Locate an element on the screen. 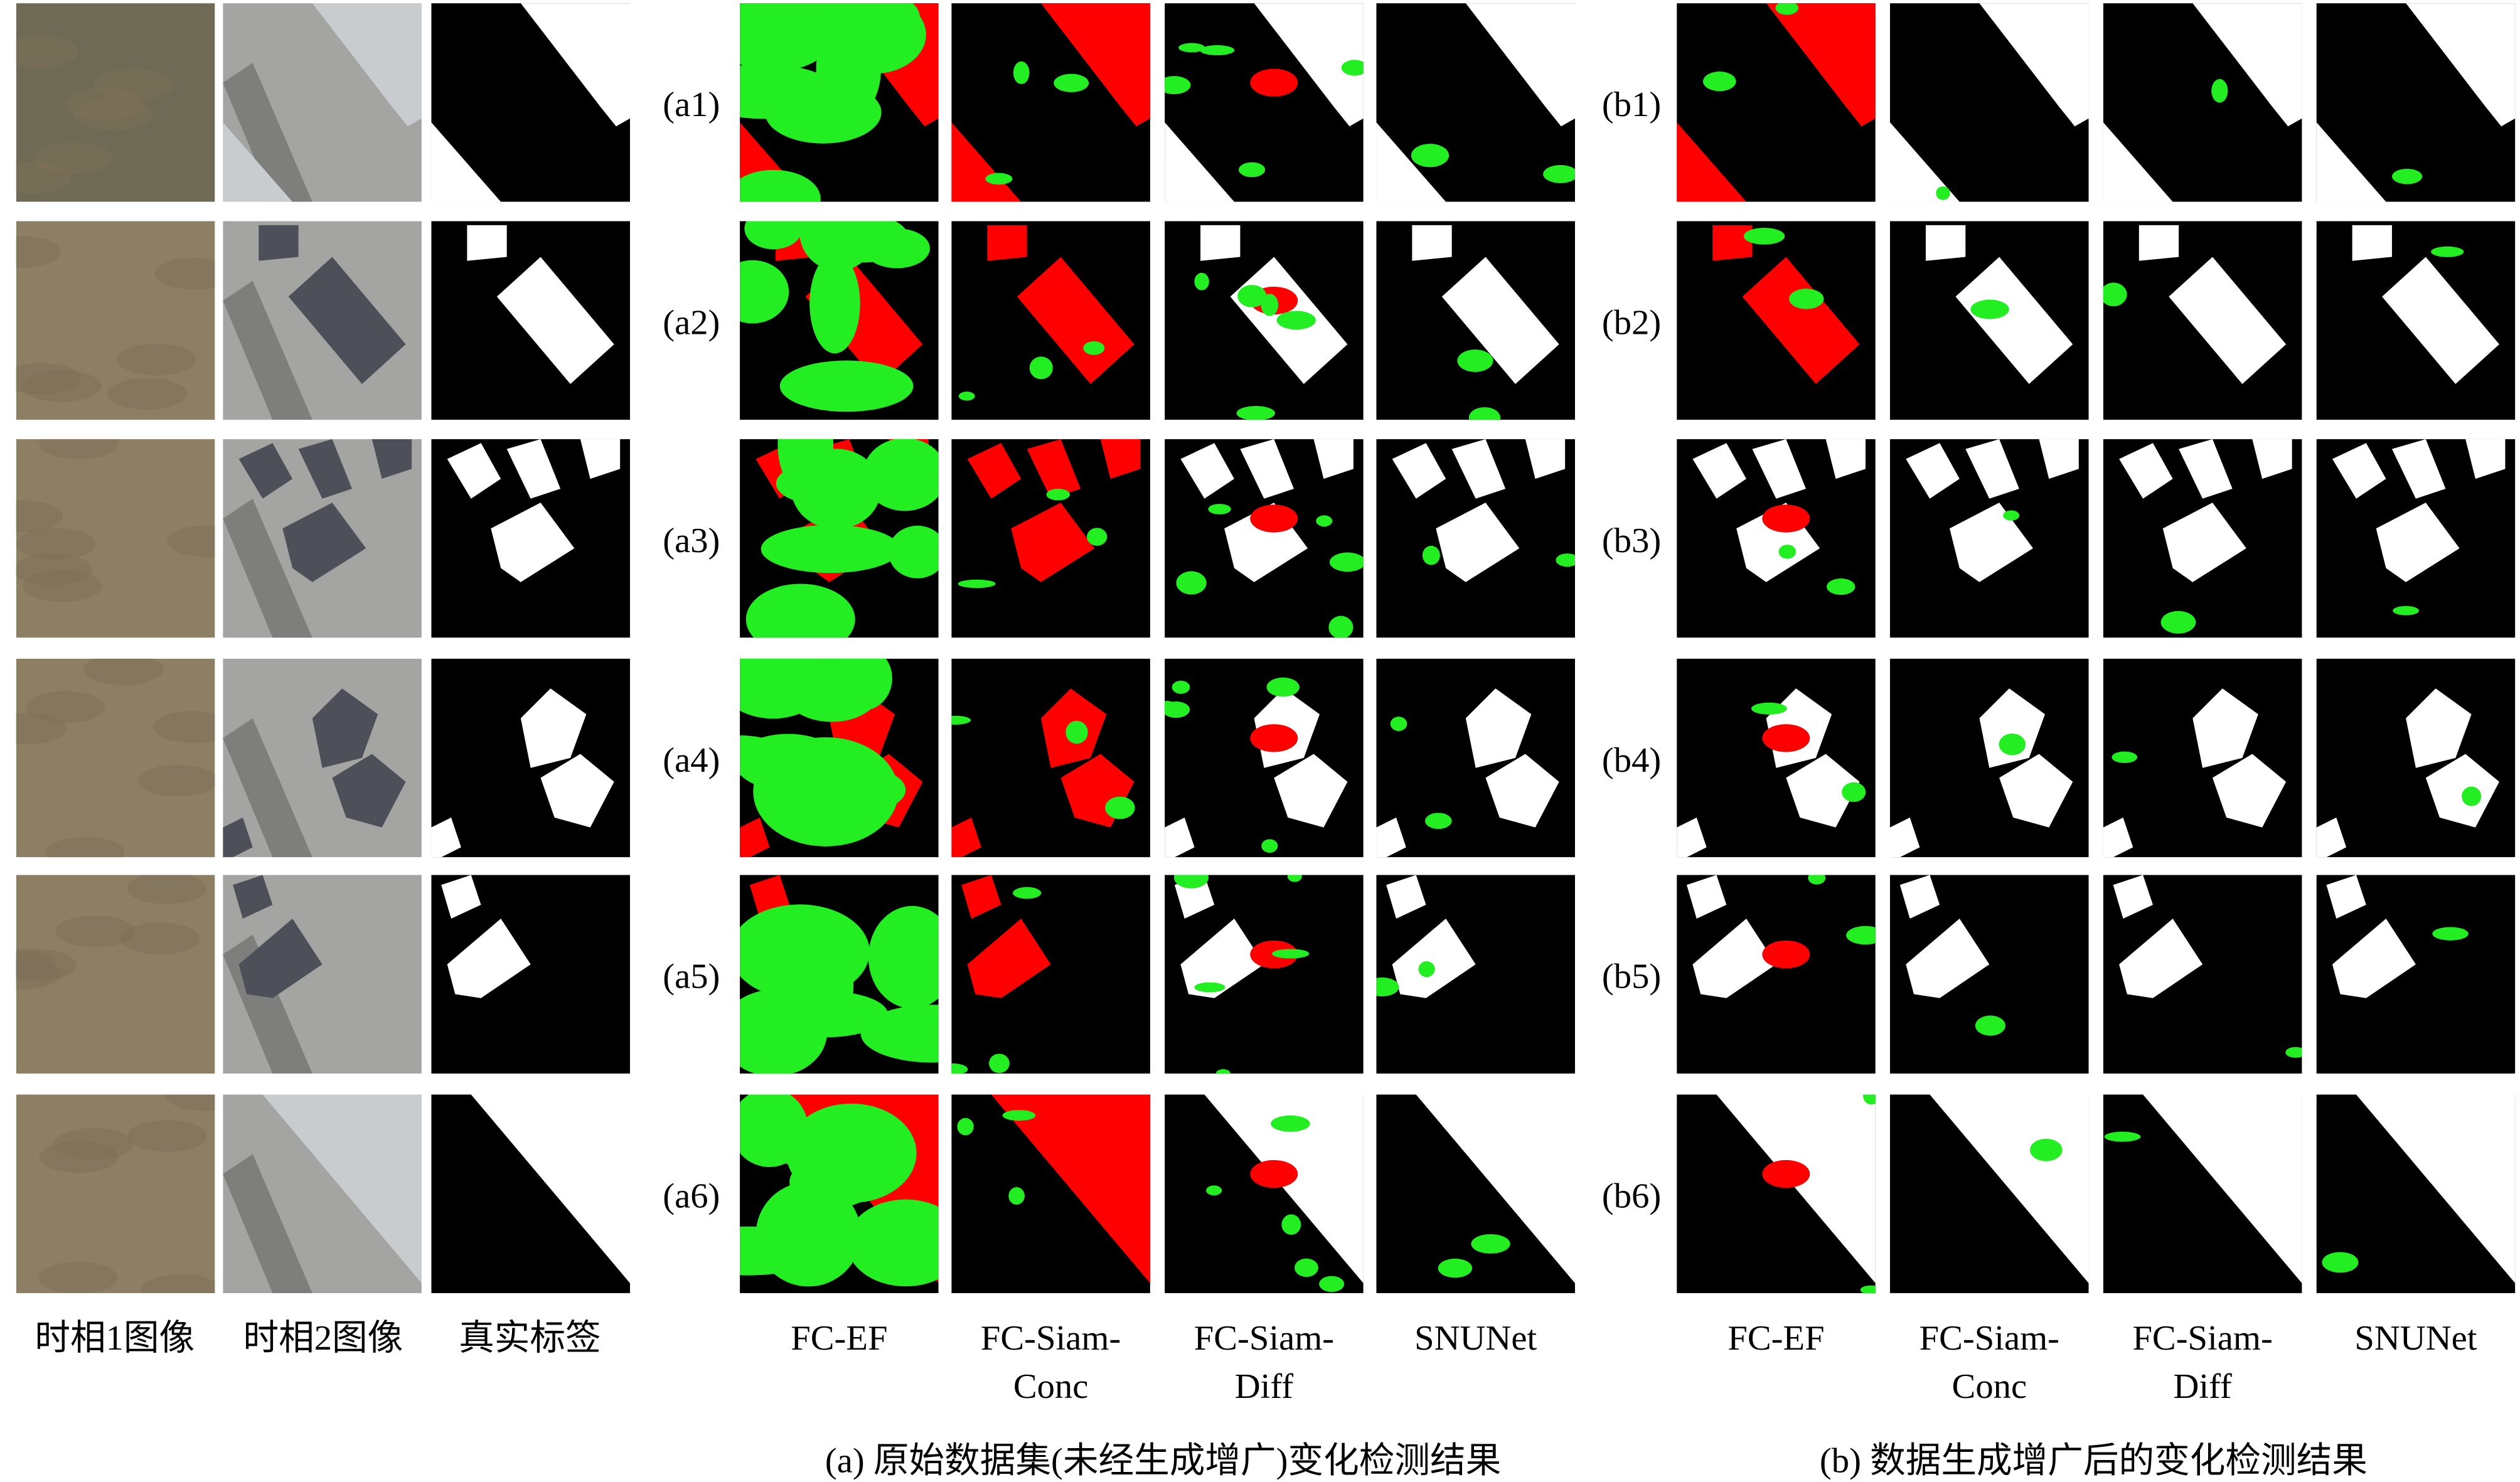 This screenshot has width=2520, height=1482. row-label: (a6) is located at coordinates (691, 1197).